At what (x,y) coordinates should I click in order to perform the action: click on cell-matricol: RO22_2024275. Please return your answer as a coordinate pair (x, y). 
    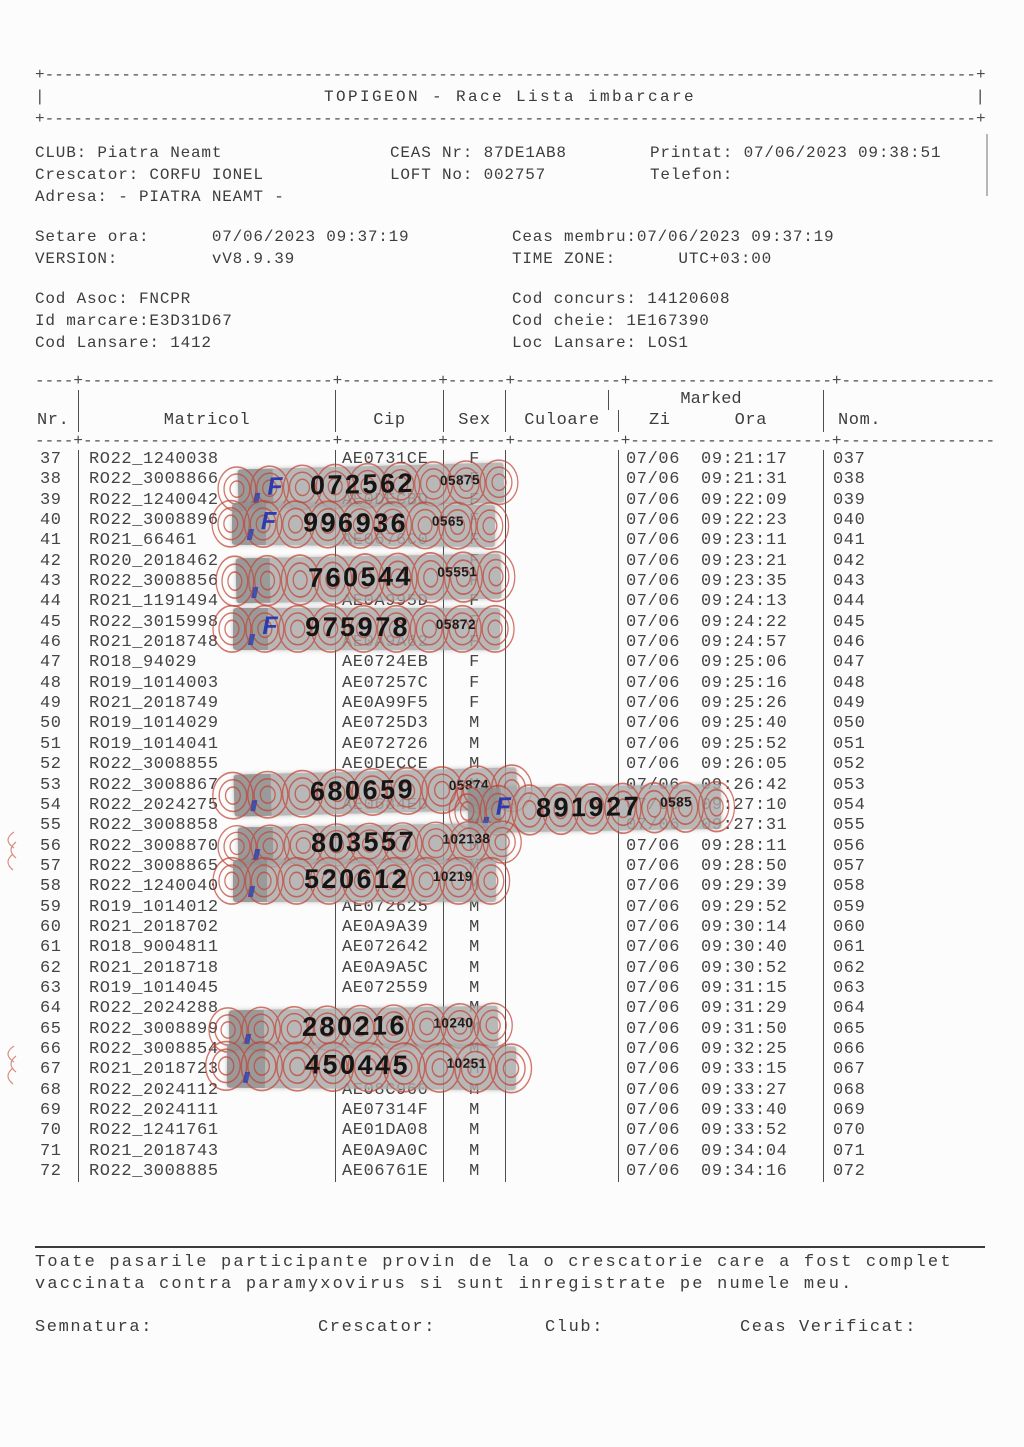
    Looking at the image, I should click on (206, 806).